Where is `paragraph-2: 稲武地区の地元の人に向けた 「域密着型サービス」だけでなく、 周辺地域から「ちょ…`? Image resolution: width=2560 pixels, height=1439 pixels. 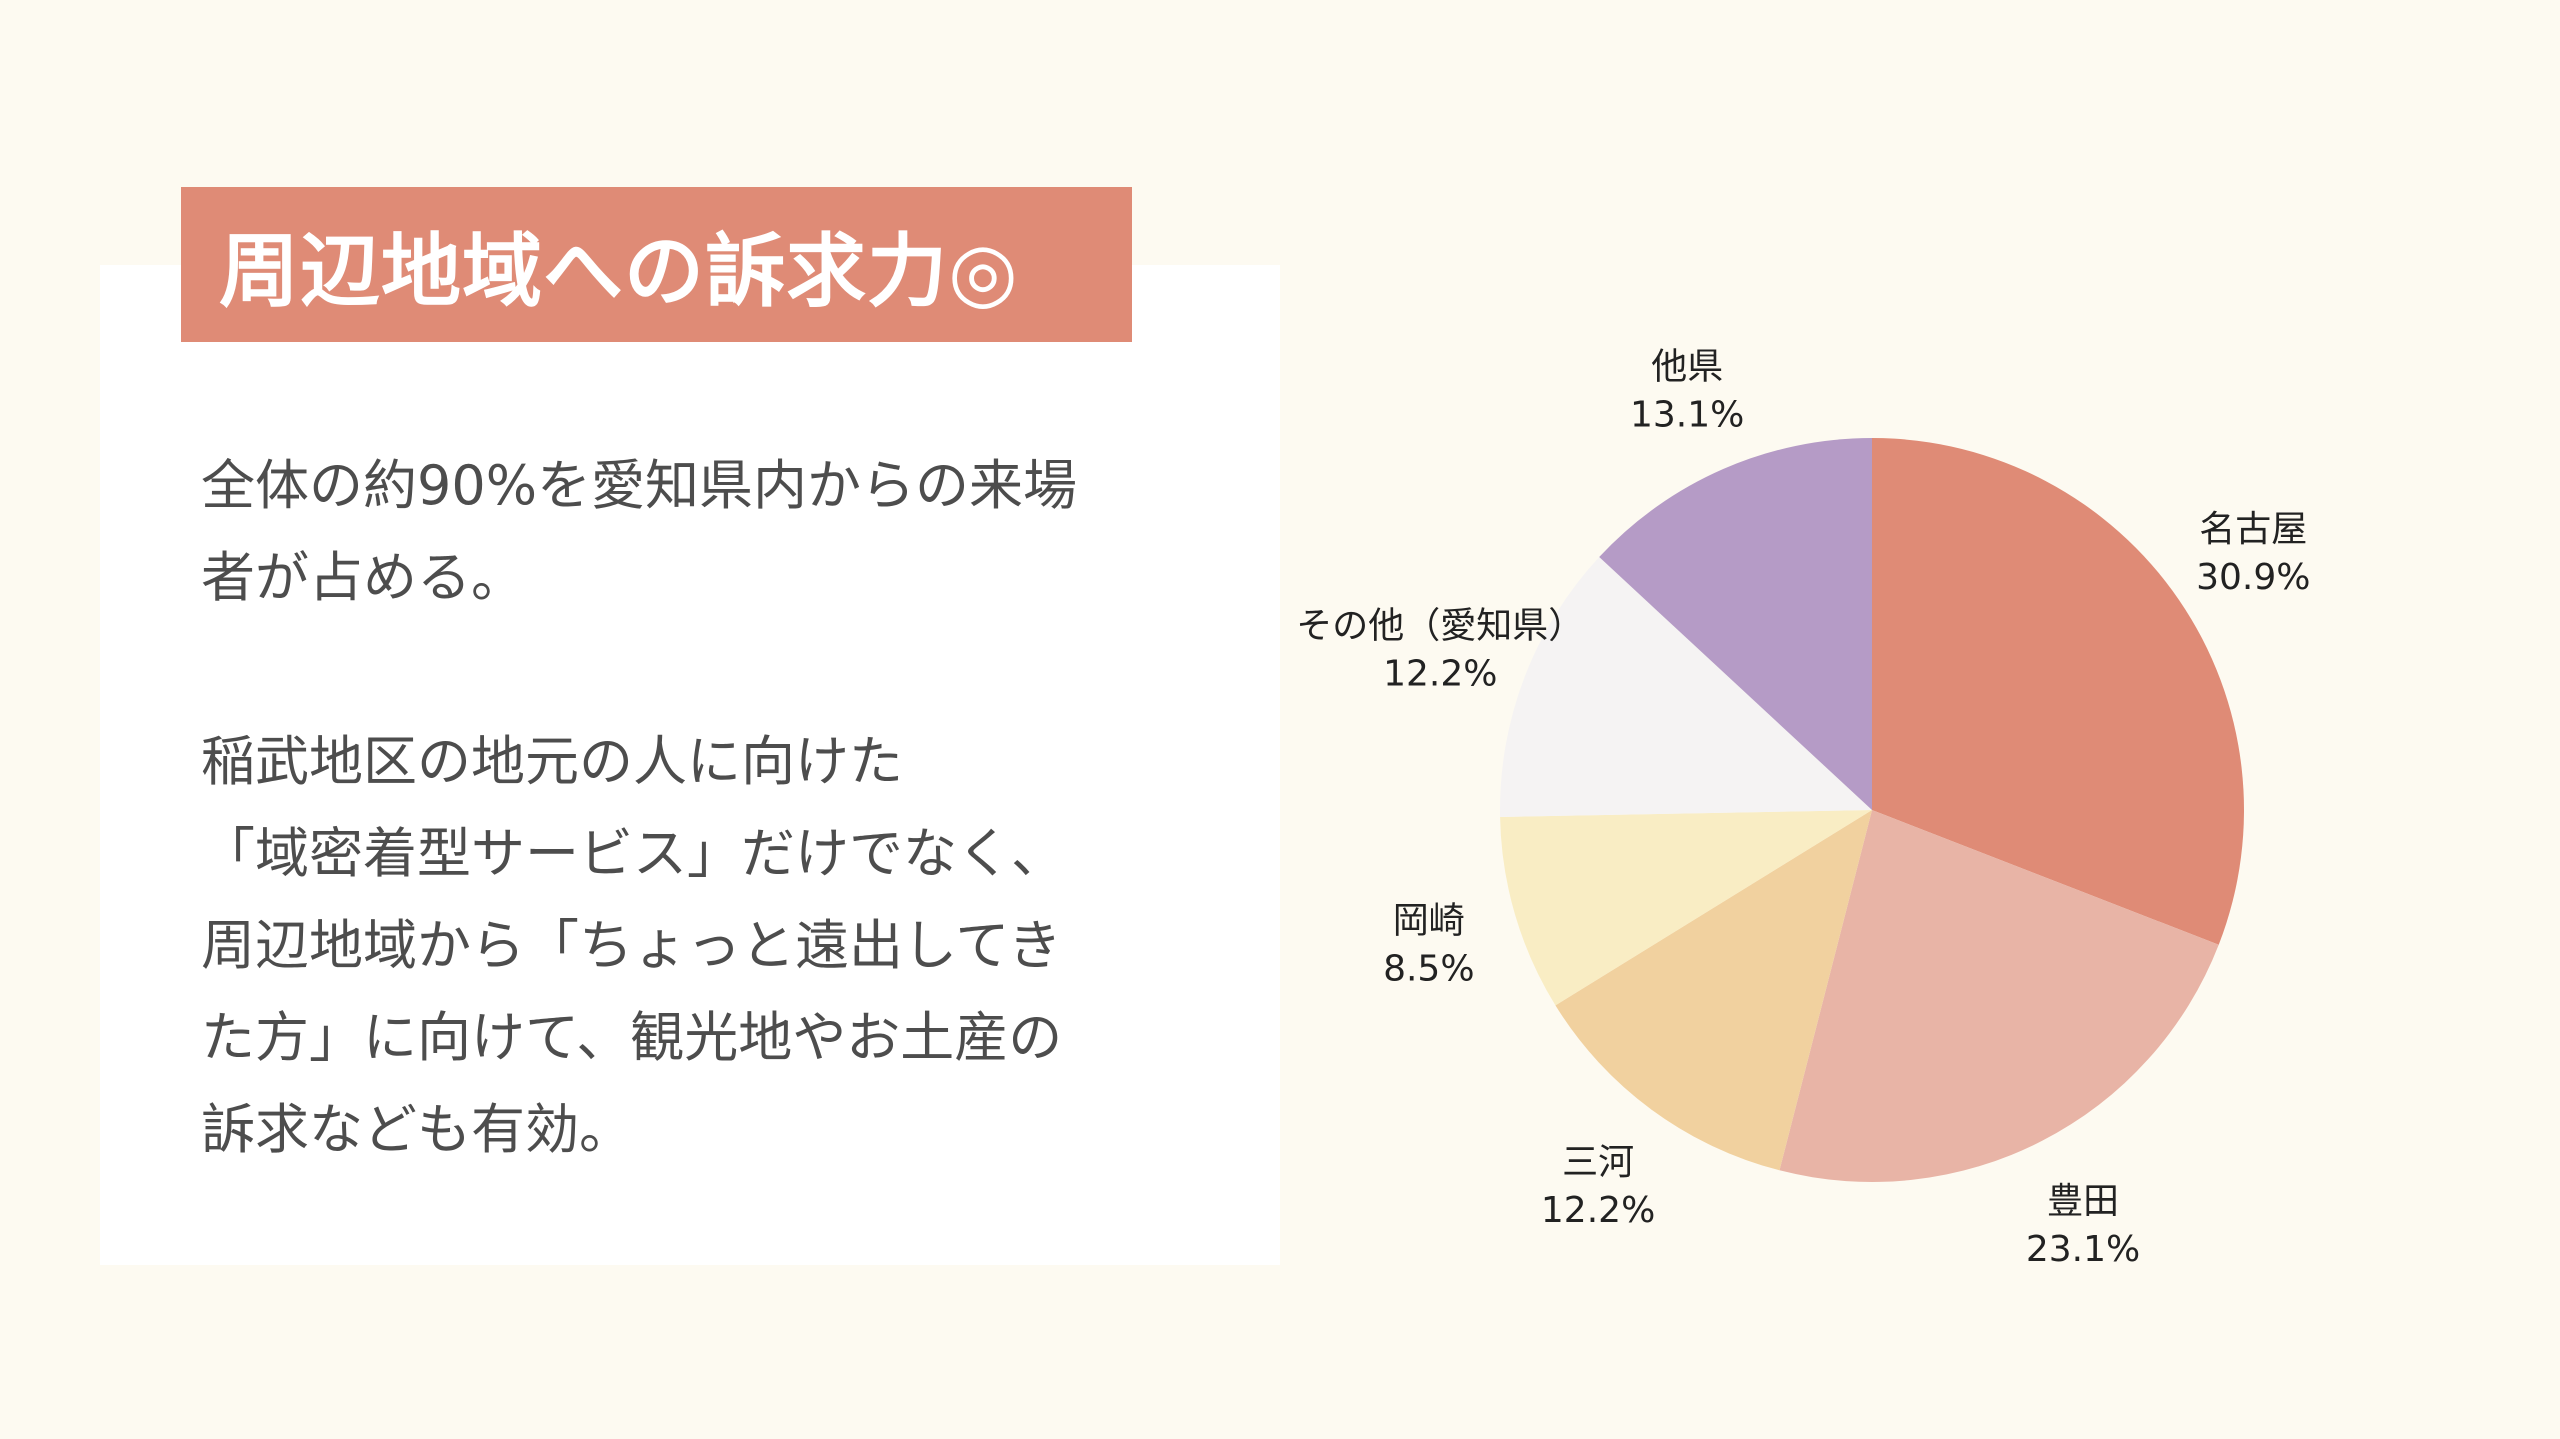 paragraph-2: 稲武地区の地元の人に向けた 「域密着型サービス」だけでなく、 周辺地域から「ちょ… is located at coordinates (681, 946).